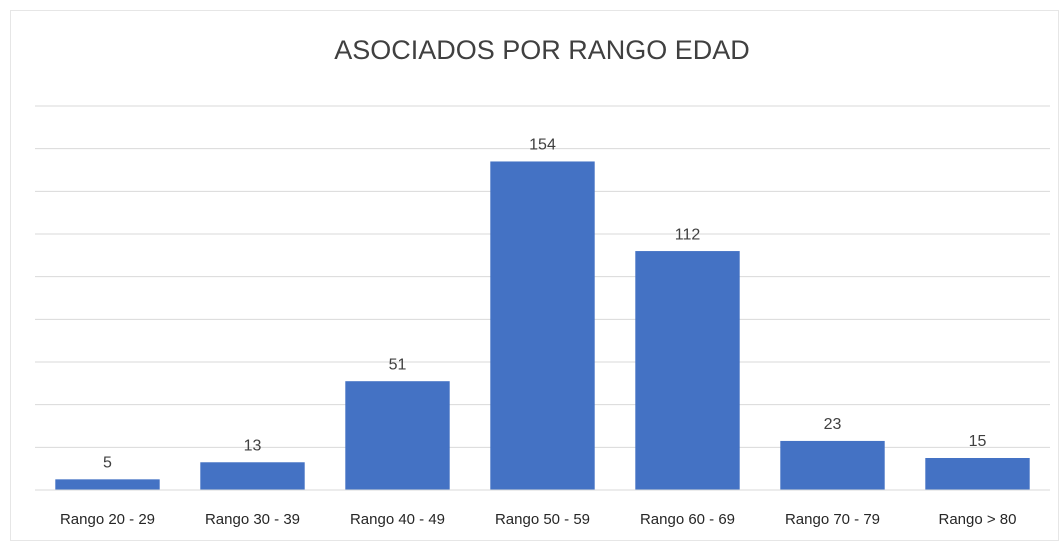  Describe the element at coordinates (542, 145) in the screenshot. I see `data-label: 154` at that location.